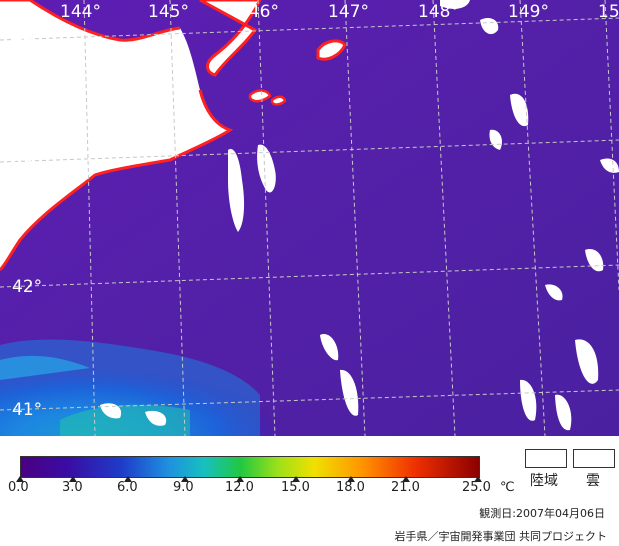 This screenshot has width=619, height=546. Describe the element at coordinates (528, 12) in the screenshot. I see `lon-label-149: 149°` at that location.